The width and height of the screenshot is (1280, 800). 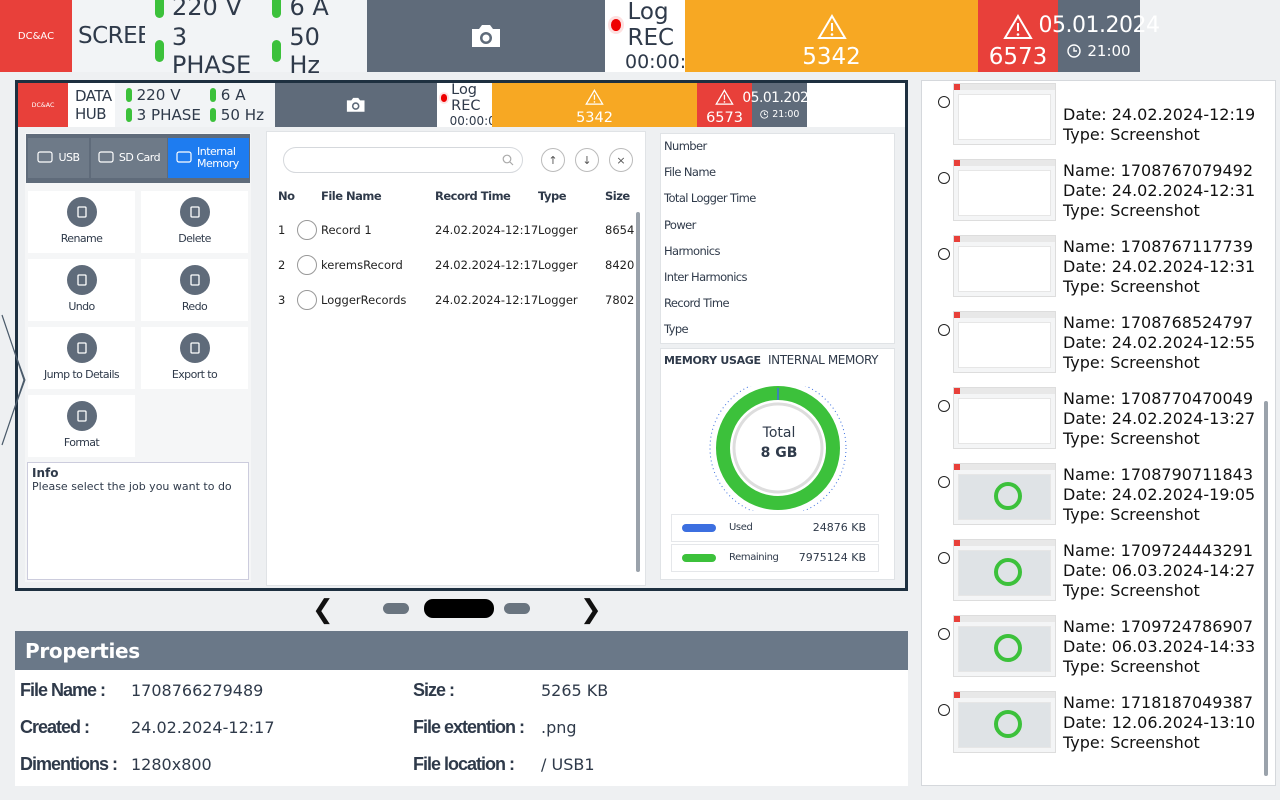 What do you see at coordinates (81, 426) in the screenshot?
I see `action-button: Format` at bounding box center [81, 426].